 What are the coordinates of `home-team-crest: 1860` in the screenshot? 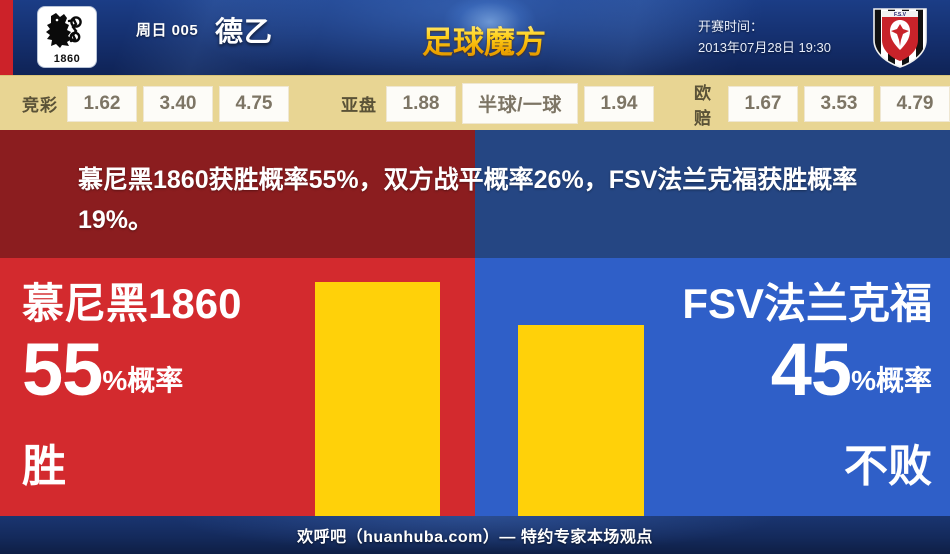 It's located at (67, 37).